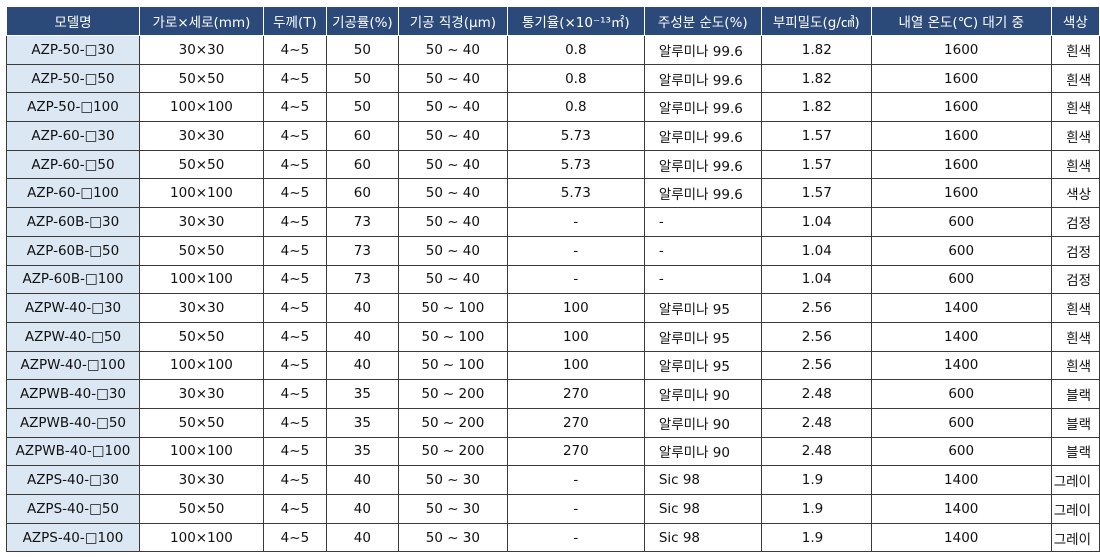 This screenshot has width=1100, height=557. I want to click on cell-porosity: 35, so click(362, 394).